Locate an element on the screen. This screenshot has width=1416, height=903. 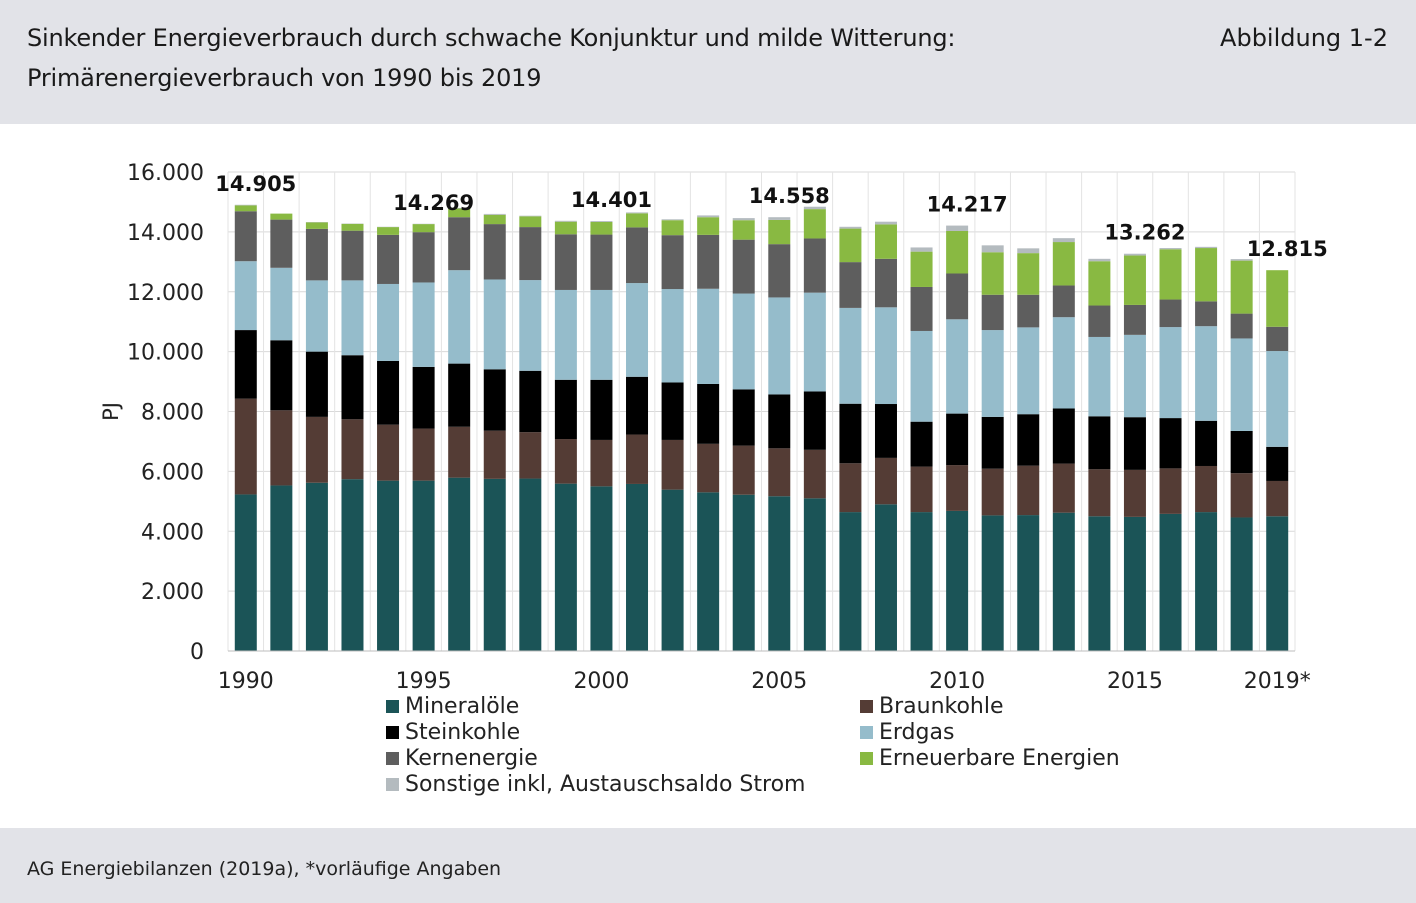
x-tick-label: 2019* is located at coordinates (1277, 681).